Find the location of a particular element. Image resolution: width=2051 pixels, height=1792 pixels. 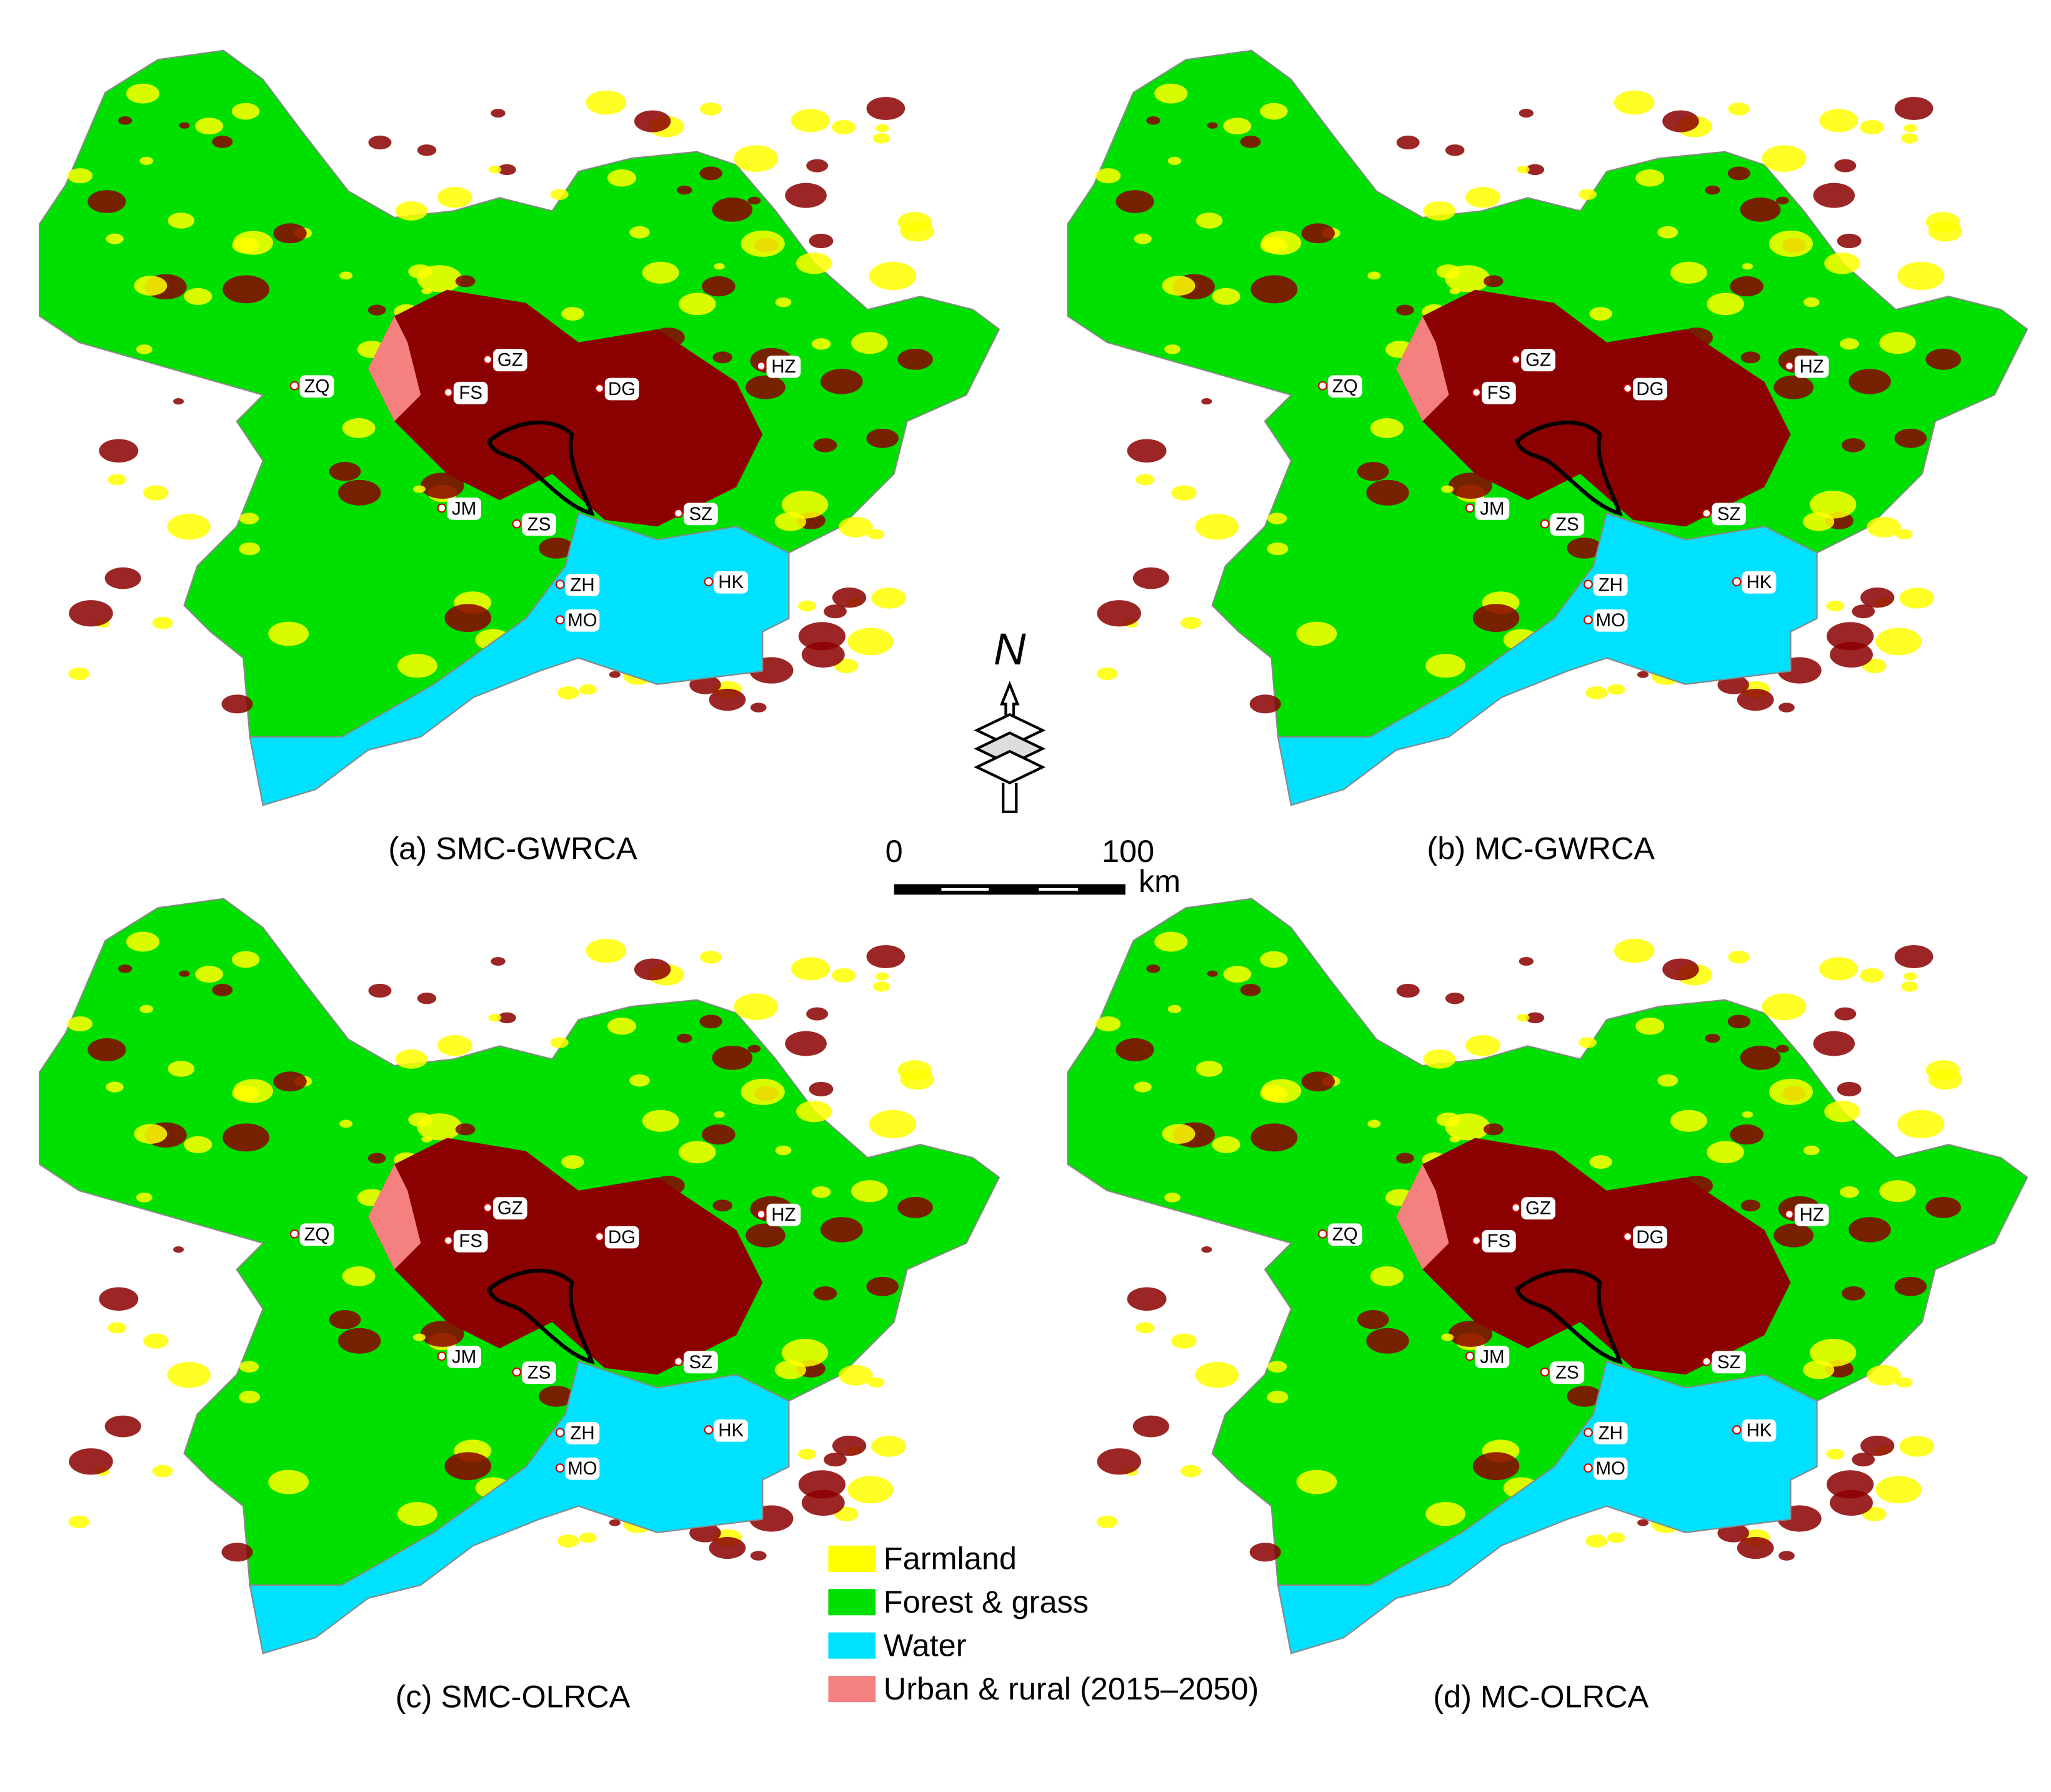

scale-end: 100 is located at coordinates (1128, 851).